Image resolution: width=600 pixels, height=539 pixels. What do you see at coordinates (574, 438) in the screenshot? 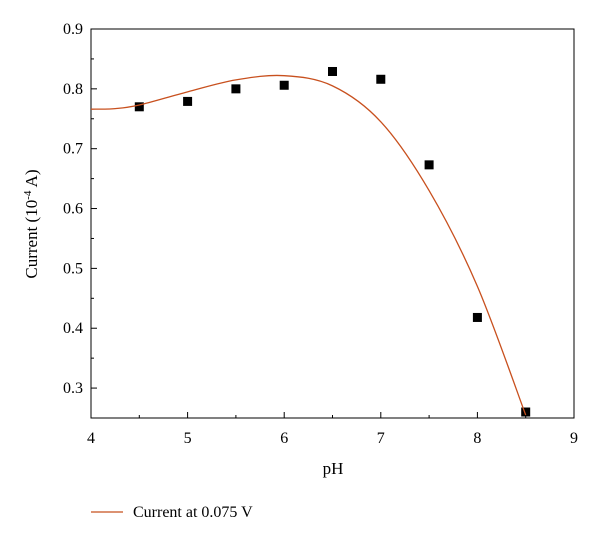
I see `x-tick-label: 9` at bounding box center [574, 438].